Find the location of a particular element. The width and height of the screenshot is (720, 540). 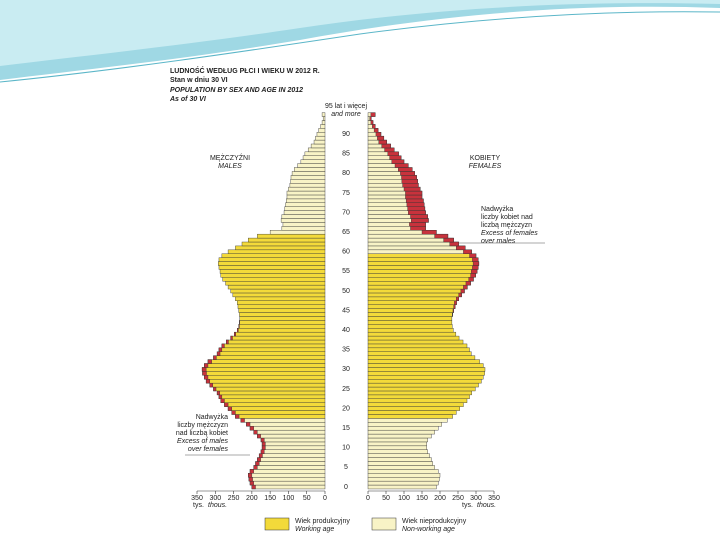

females-label-en: FEMALES is located at coordinates (485, 166).